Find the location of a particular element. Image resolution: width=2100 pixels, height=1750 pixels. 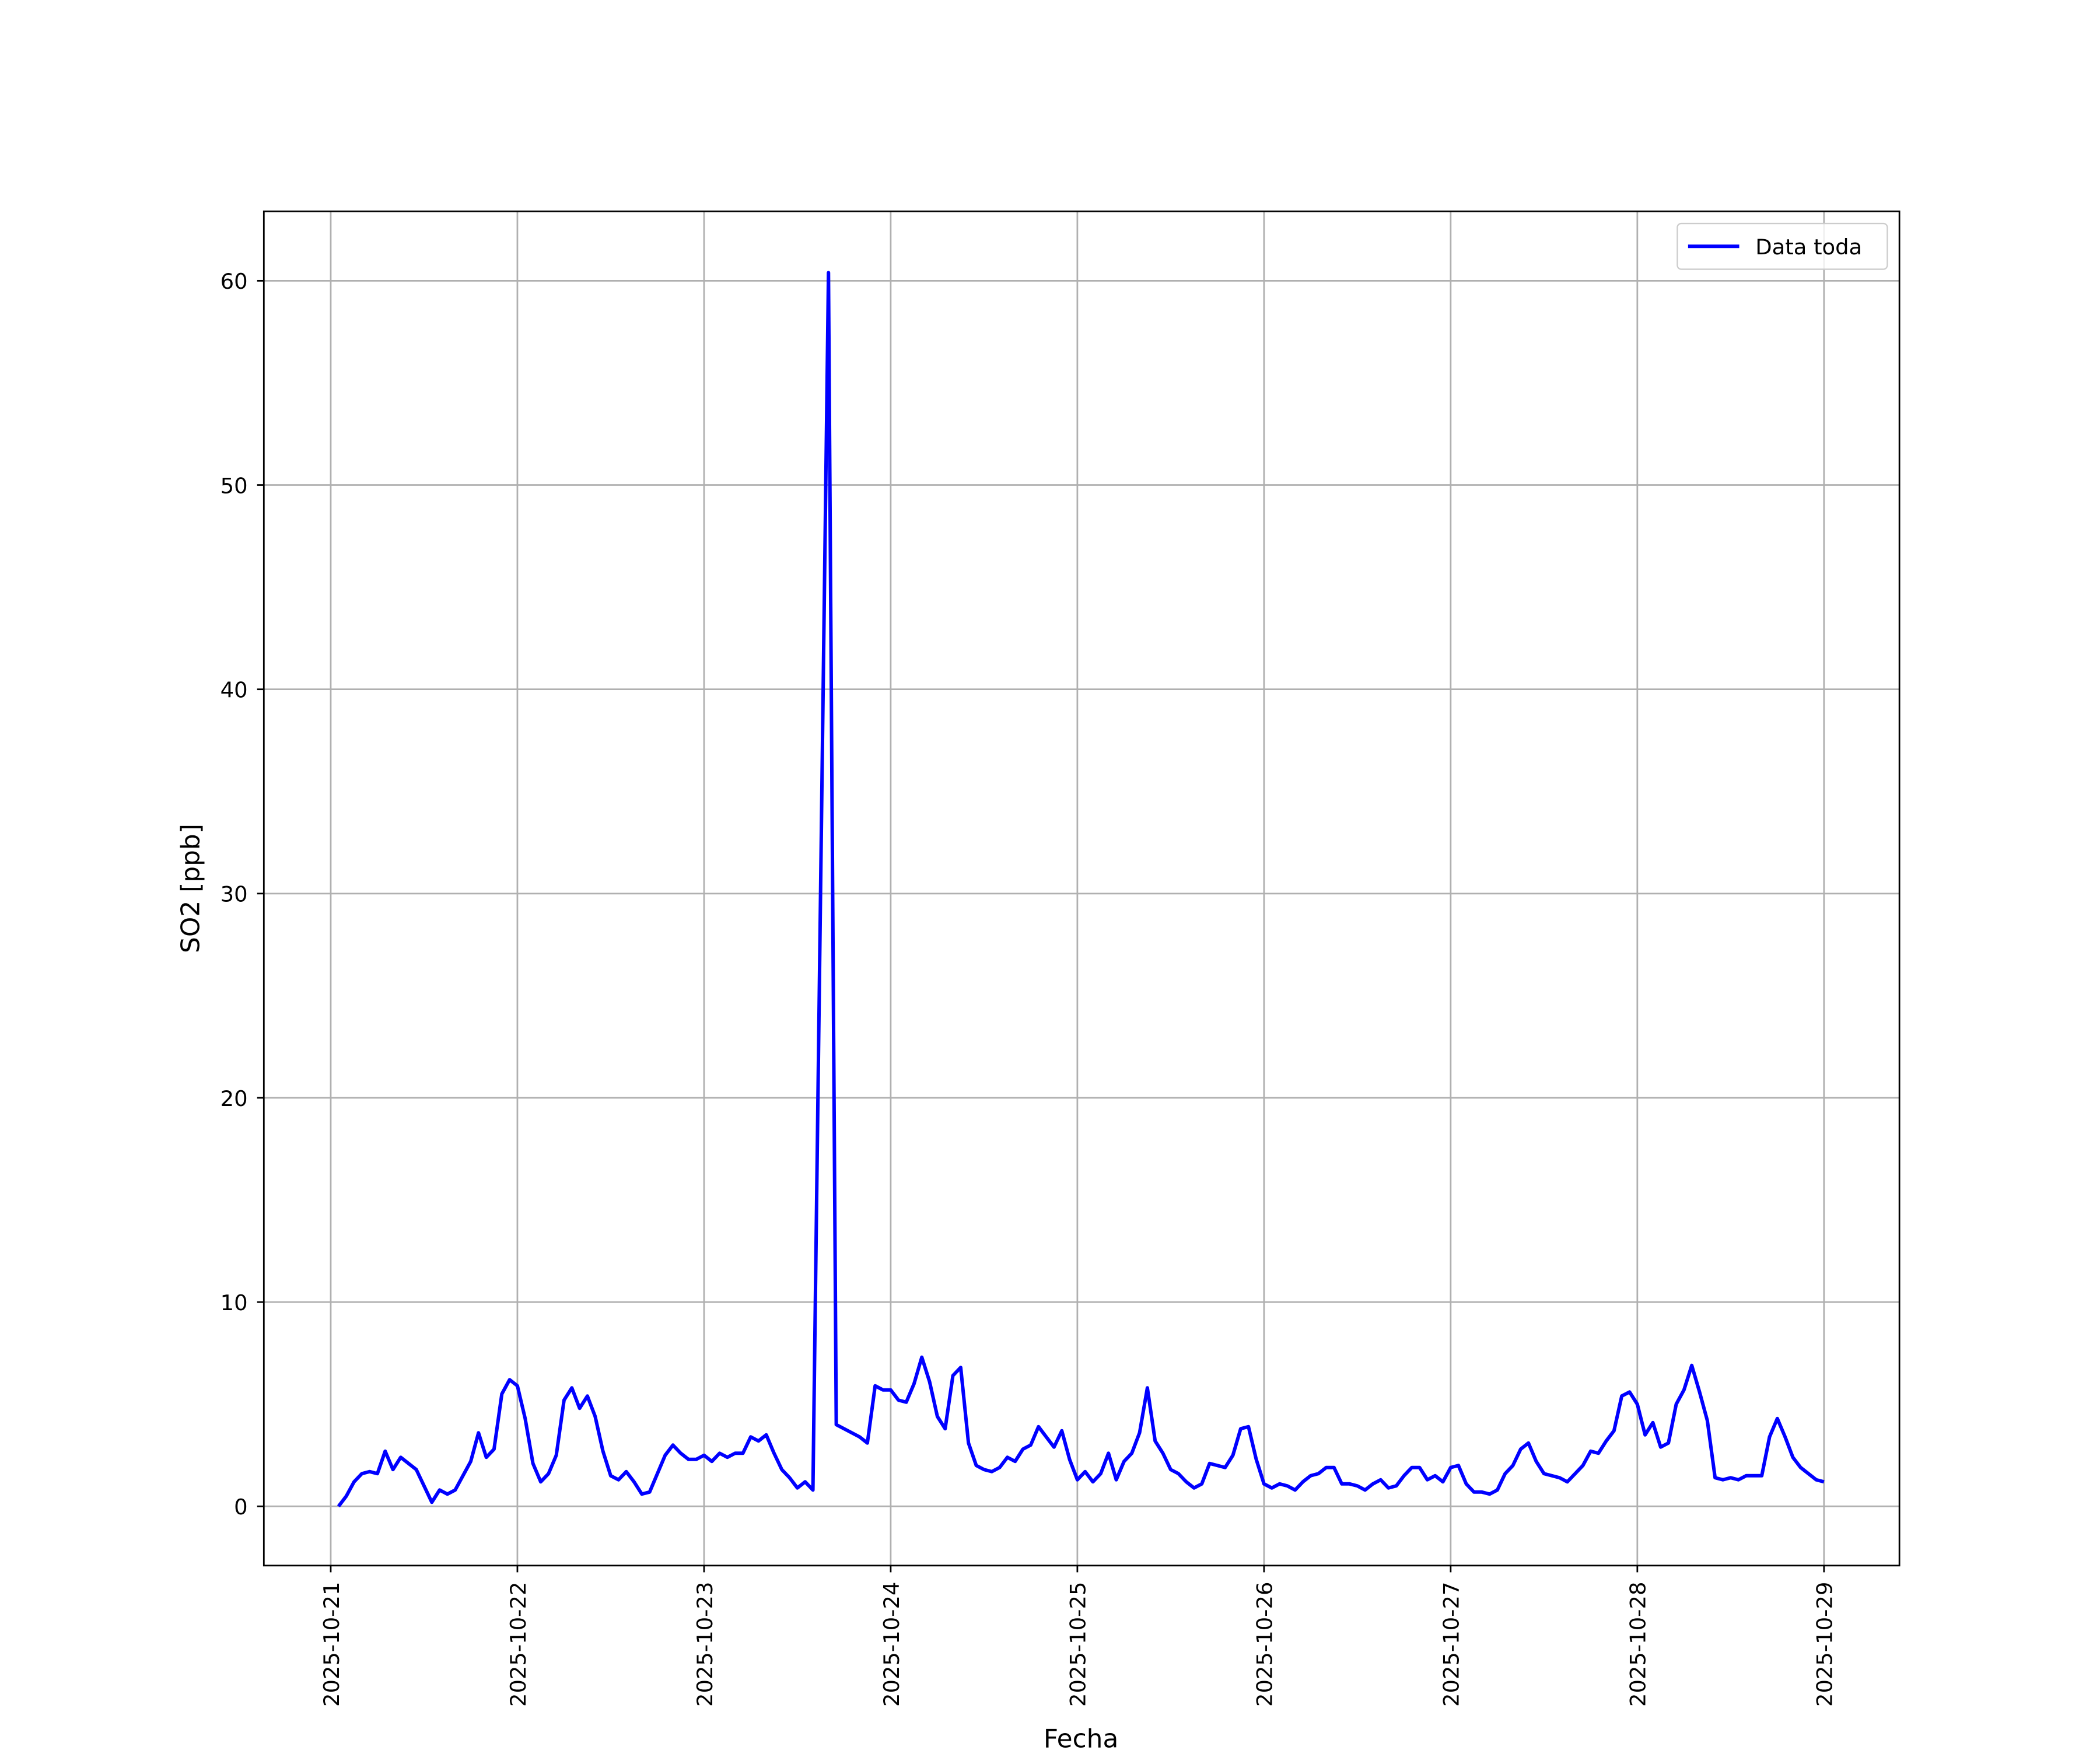

x-tick-label: 2025-10-24 is located at coordinates (891, 1644).